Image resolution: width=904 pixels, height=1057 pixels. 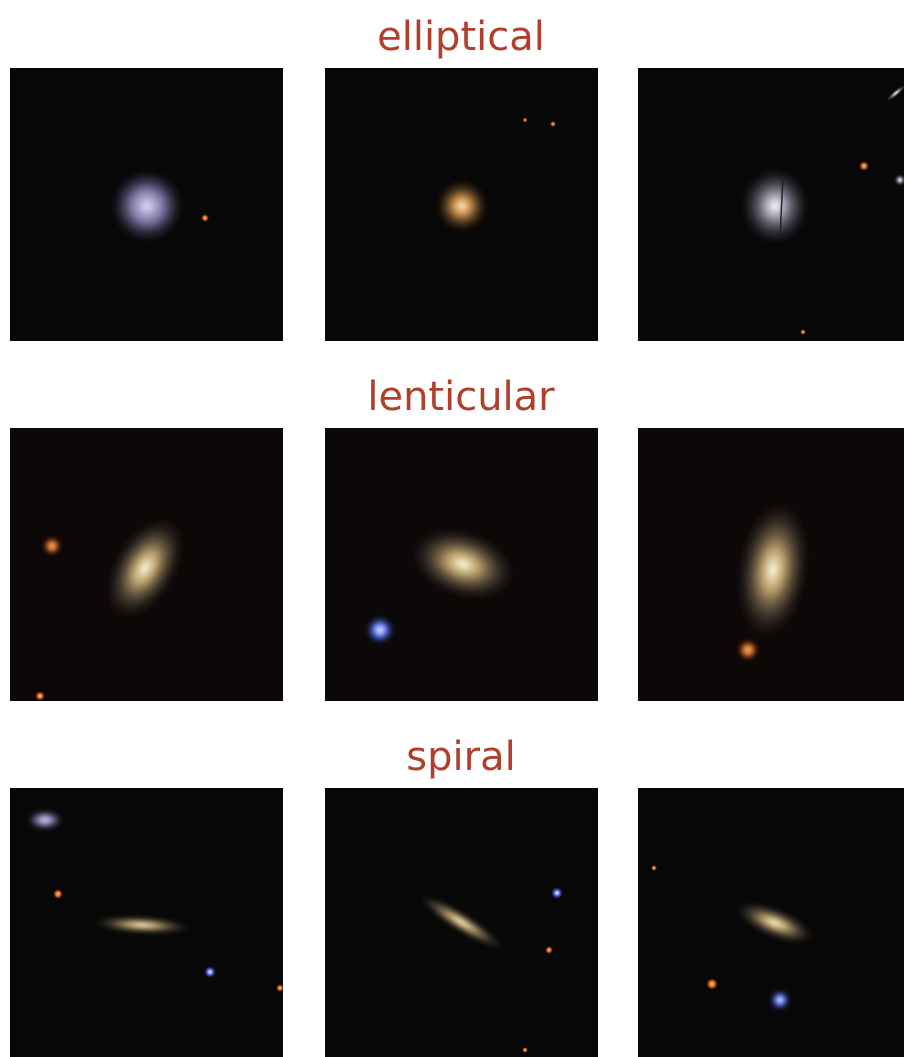 What do you see at coordinates (461, 397) in the screenshot?
I see `section-title: lenticular` at bounding box center [461, 397].